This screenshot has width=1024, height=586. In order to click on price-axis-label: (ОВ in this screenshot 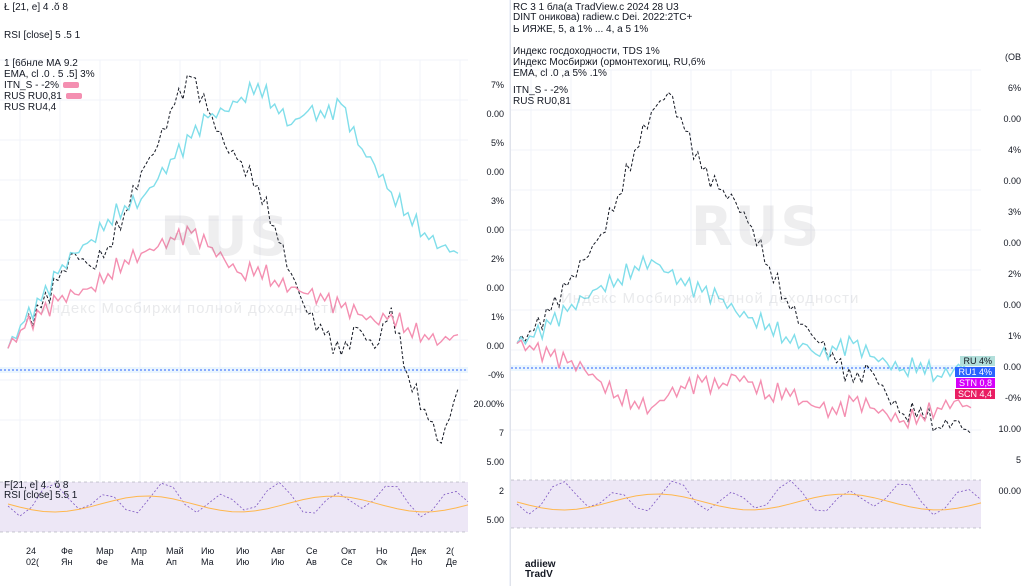, I will do `click(1012, 57)`.